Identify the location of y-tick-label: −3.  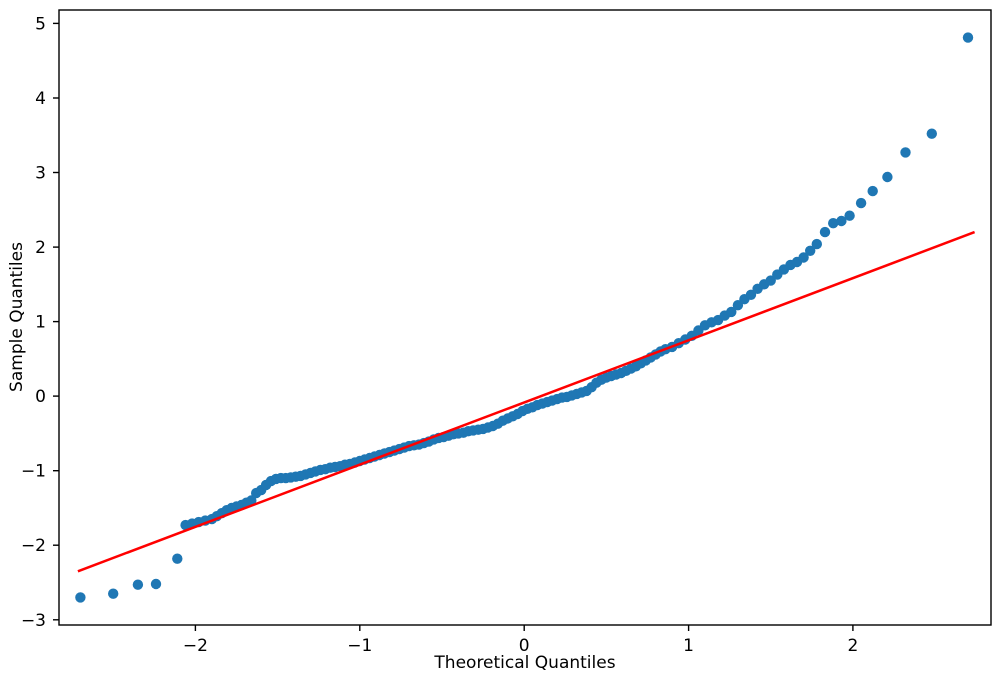
(33, 621).